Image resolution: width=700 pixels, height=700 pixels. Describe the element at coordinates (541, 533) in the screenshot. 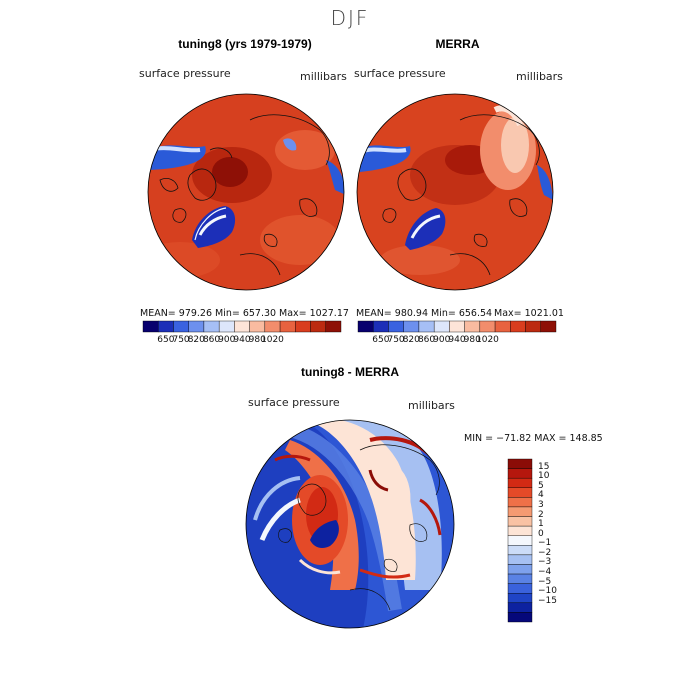

I see `panel3-colorbar-tick-label: 0` at that location.